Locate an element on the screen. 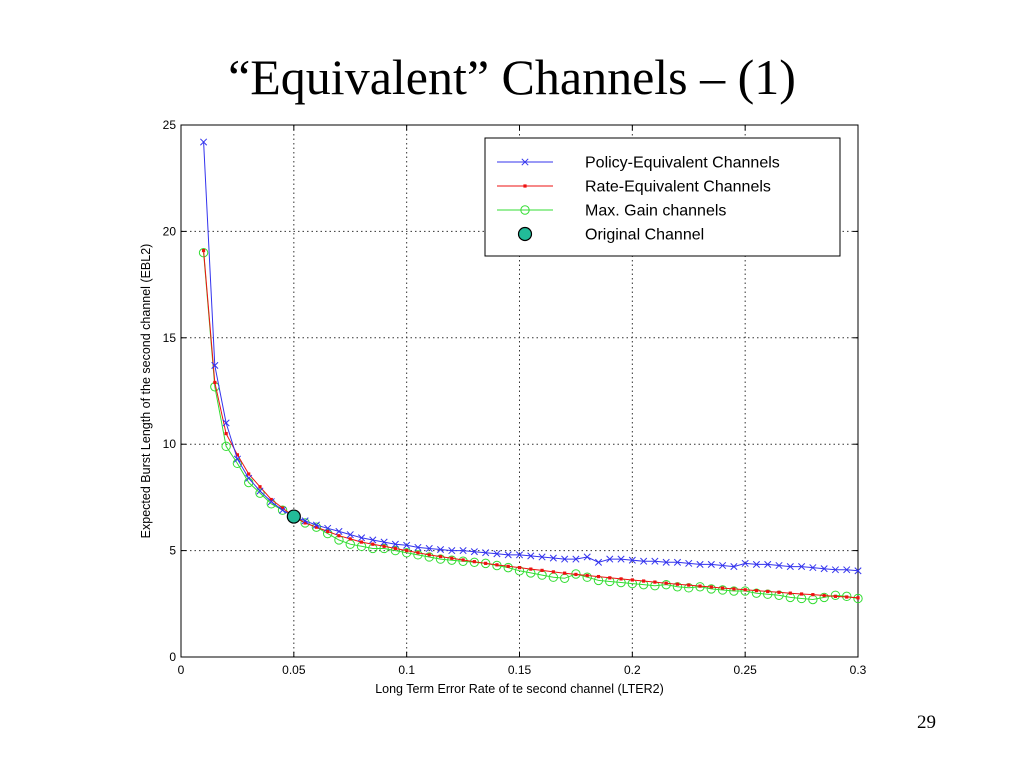  legend-entry-policy-equivalent: Policy-Equivalent Channels is located at coordinates (638, 163).